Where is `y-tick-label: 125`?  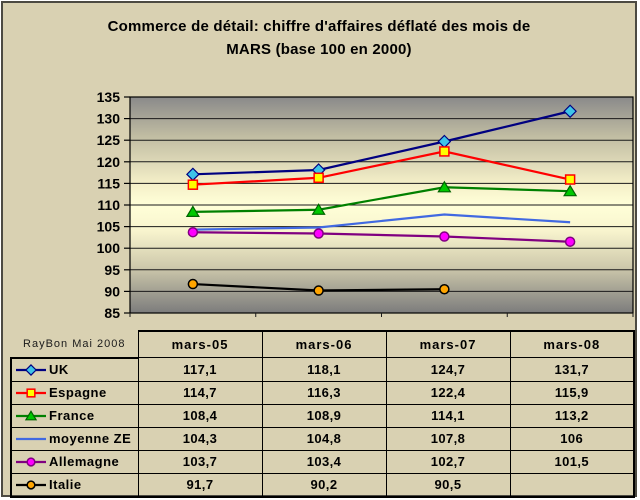 y-tick-label: 125 is located at coordinates (109, 140).